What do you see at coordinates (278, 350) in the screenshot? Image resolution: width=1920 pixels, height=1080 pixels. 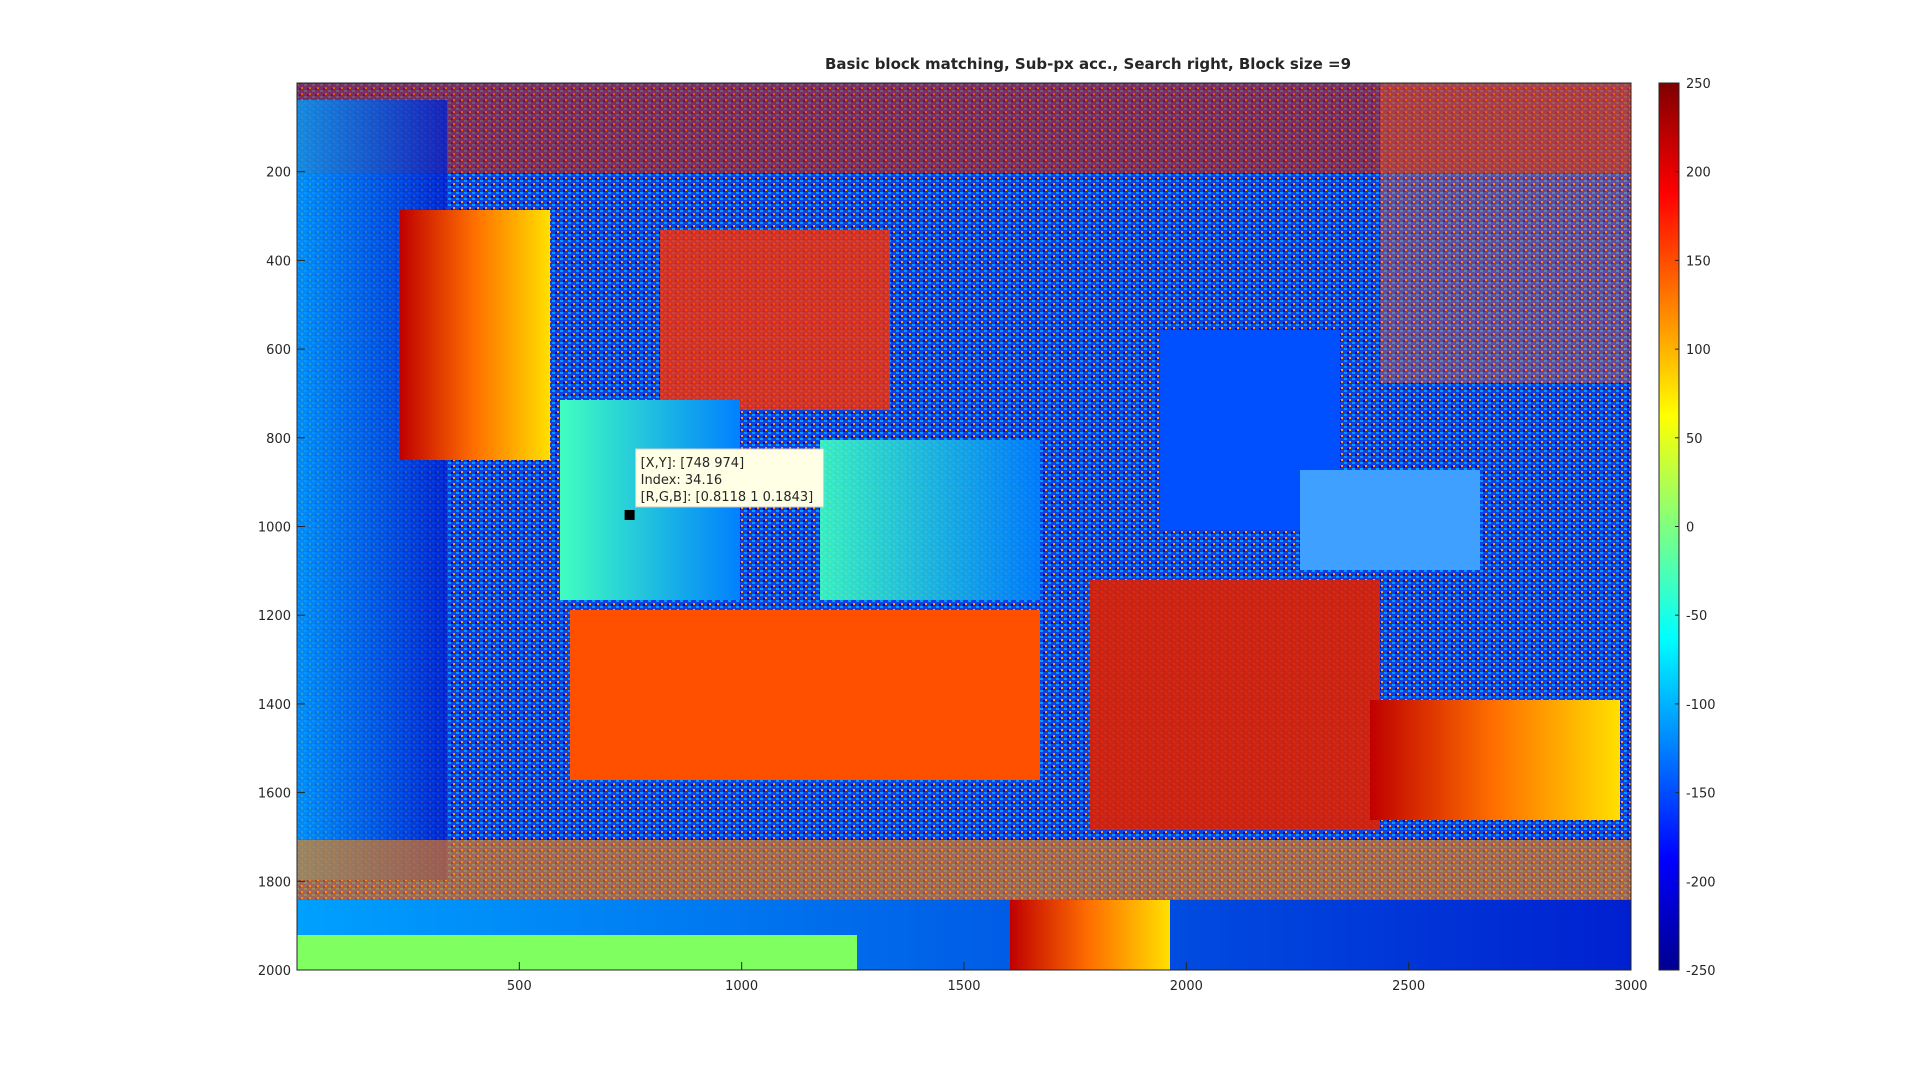 I see `y-tick-label: 600` at bounding box center [278, 350].